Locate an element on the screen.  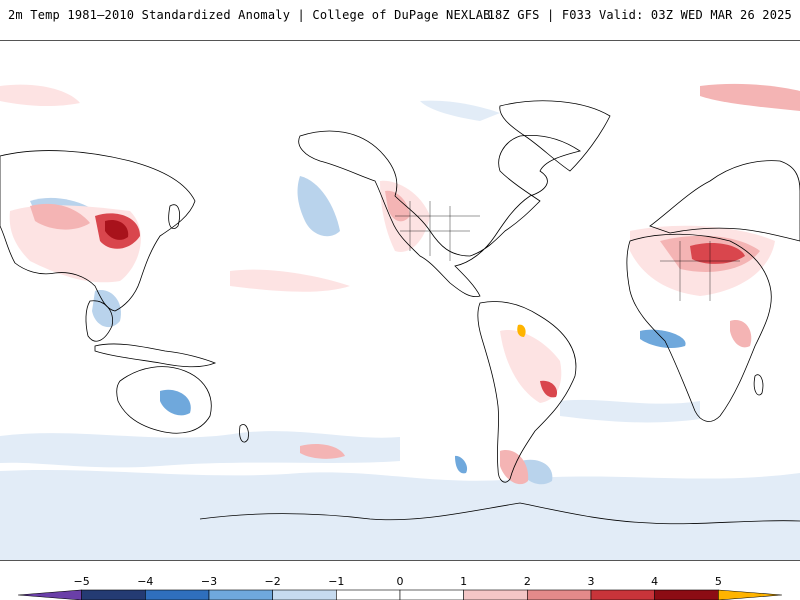
political-borders is located at coordinates (567, 251).